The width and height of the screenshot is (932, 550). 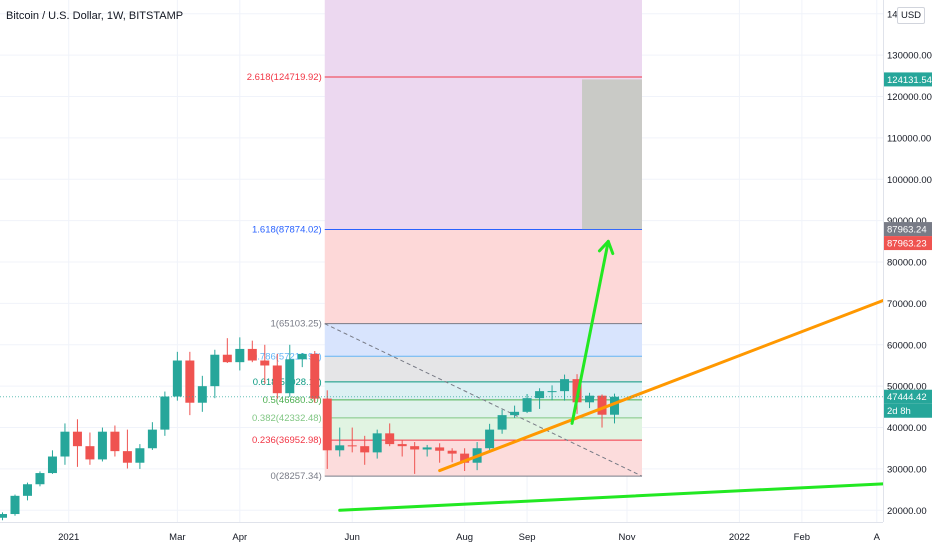 I want to click on x-tick-label: A, so click(x=877, y=537).